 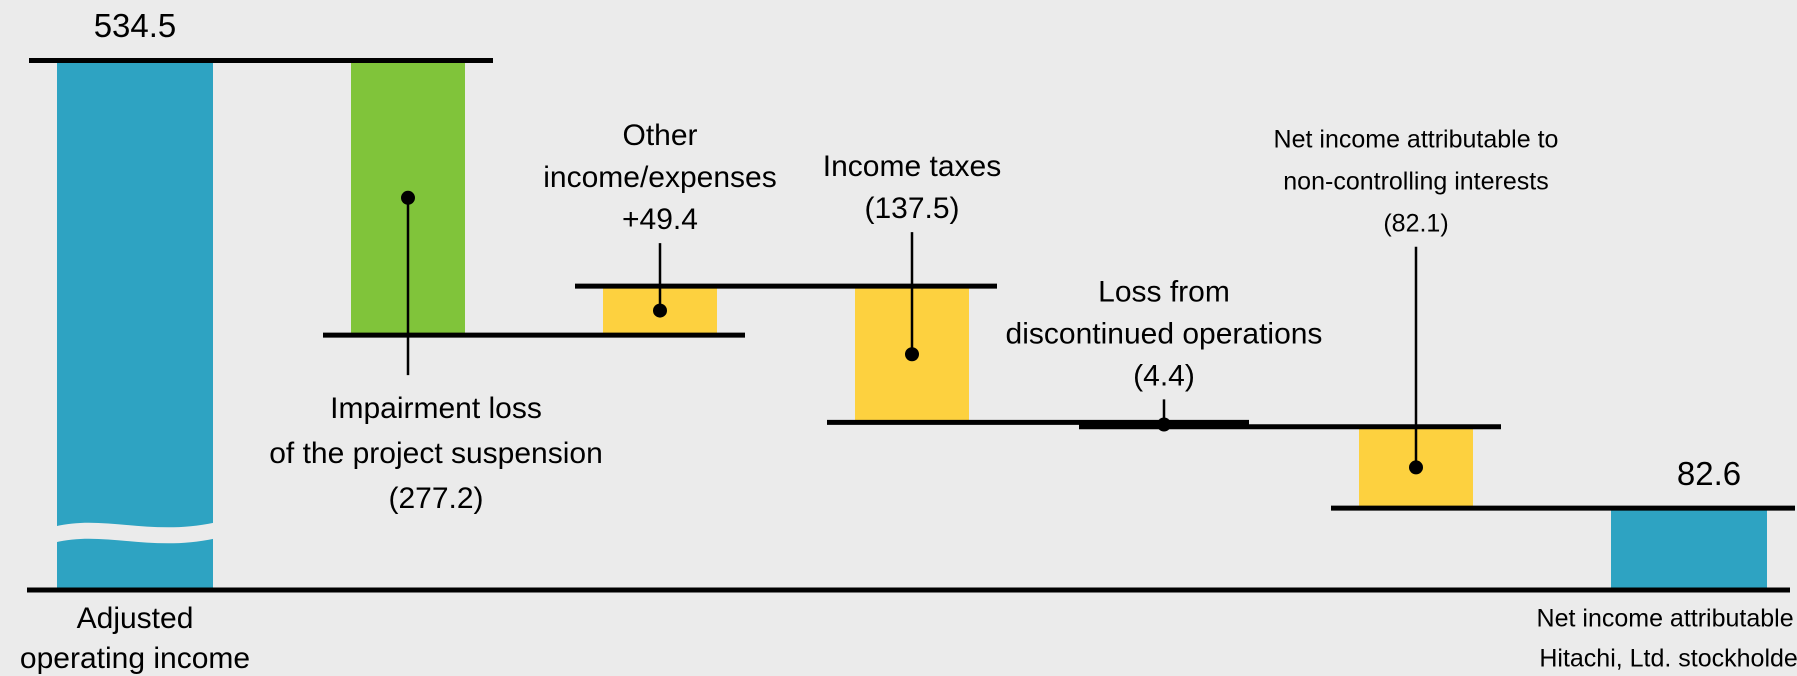 I want to click on axis-break, so click(x=135, y=533).